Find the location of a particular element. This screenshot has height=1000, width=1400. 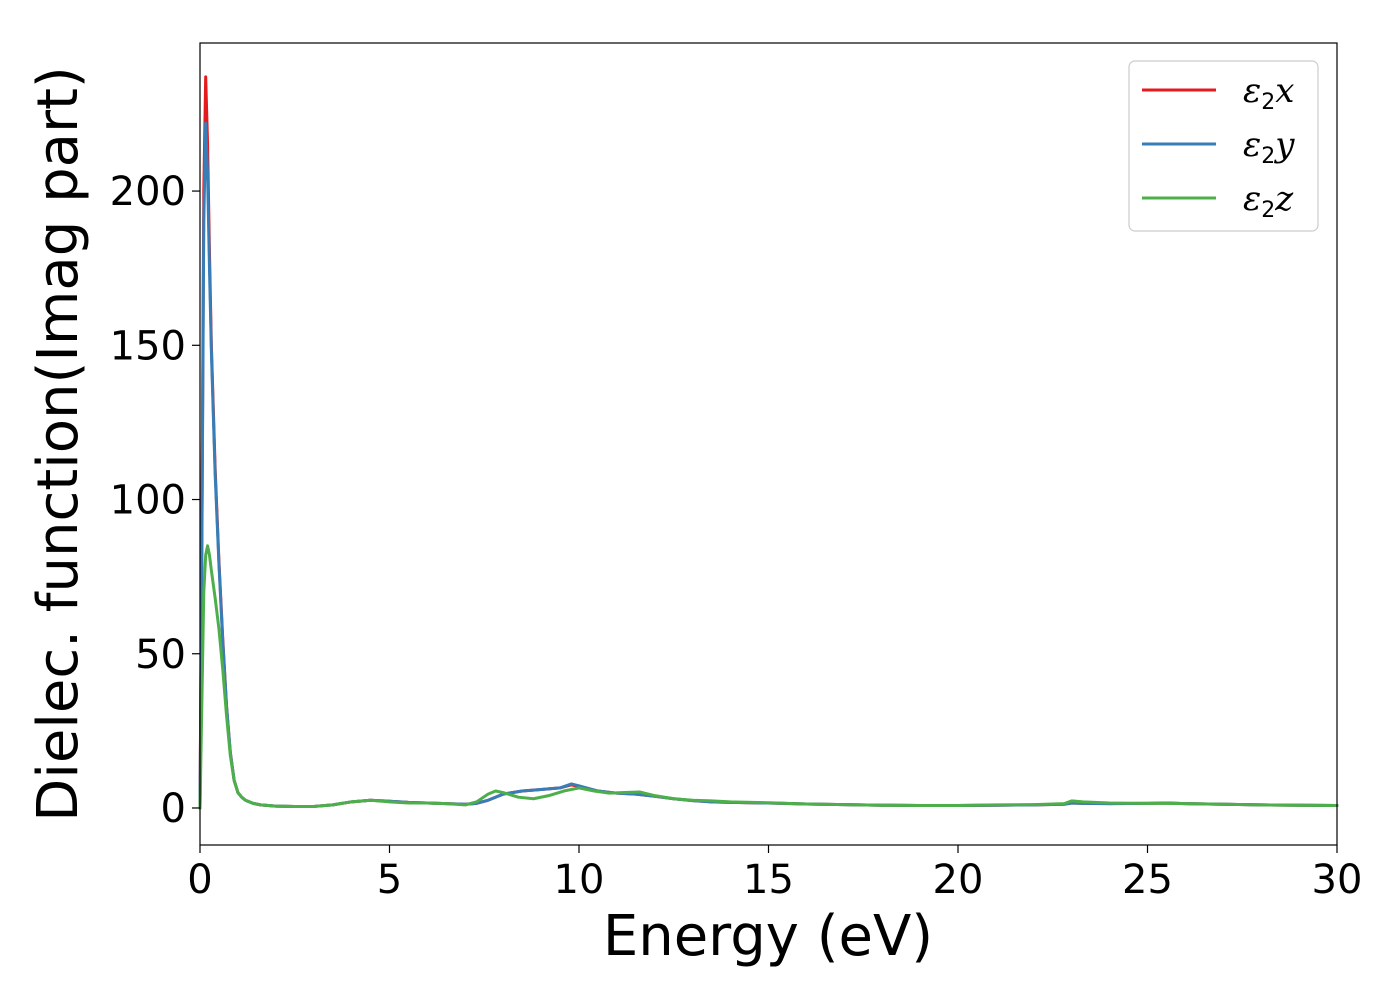

x-tick-label: 0 is located at coordinates (199, 880).